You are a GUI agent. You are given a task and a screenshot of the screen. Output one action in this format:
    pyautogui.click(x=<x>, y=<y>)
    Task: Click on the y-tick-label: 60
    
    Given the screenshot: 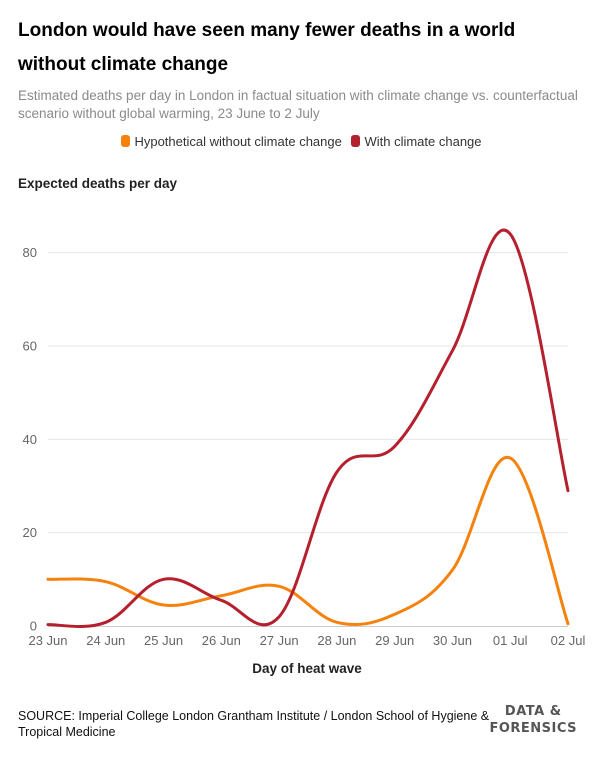 What is the action you would take?
    pyautogui.click(x=30, y=346)
    